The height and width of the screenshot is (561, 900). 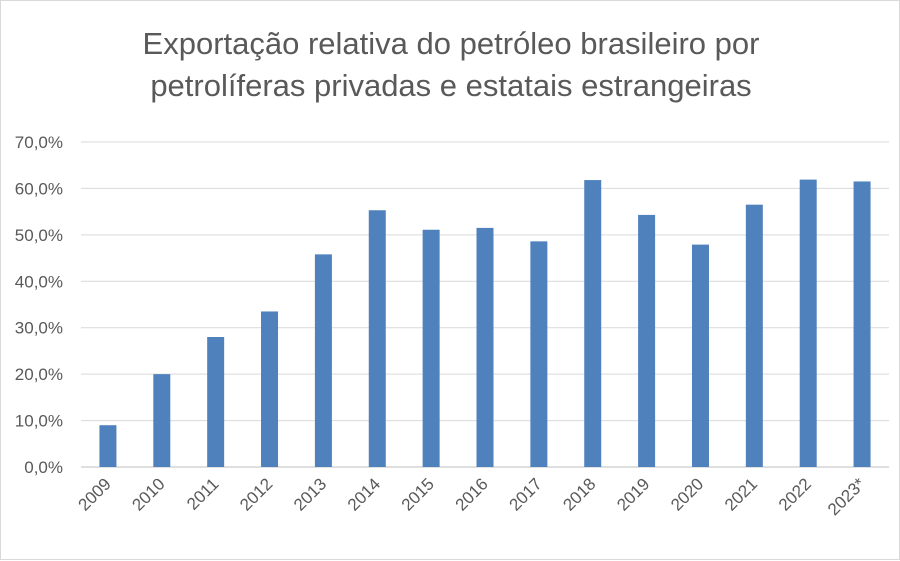 I want to click on x-tick-label: 2019, so click(x=633, y=494).